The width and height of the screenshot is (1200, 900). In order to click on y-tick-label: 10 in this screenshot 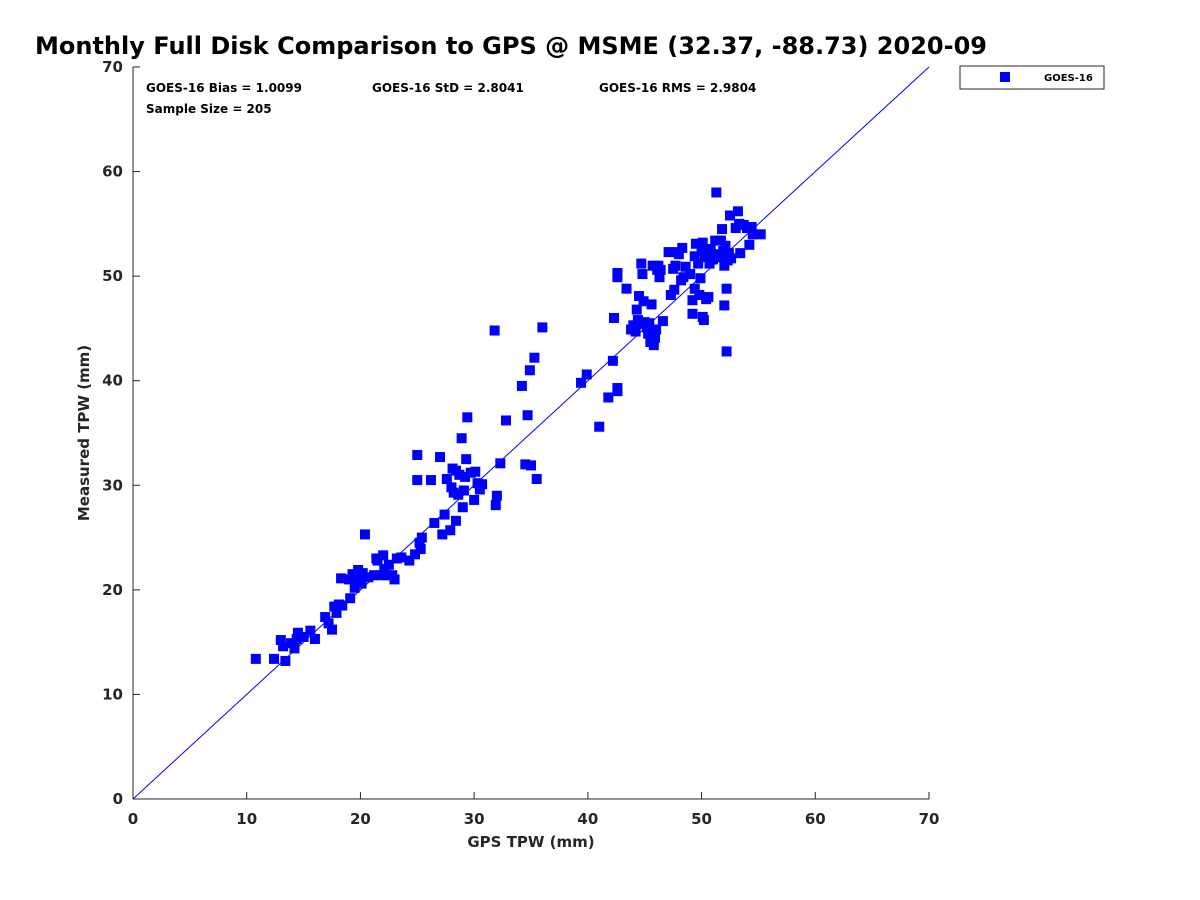, I will do `click(112, 694)`.